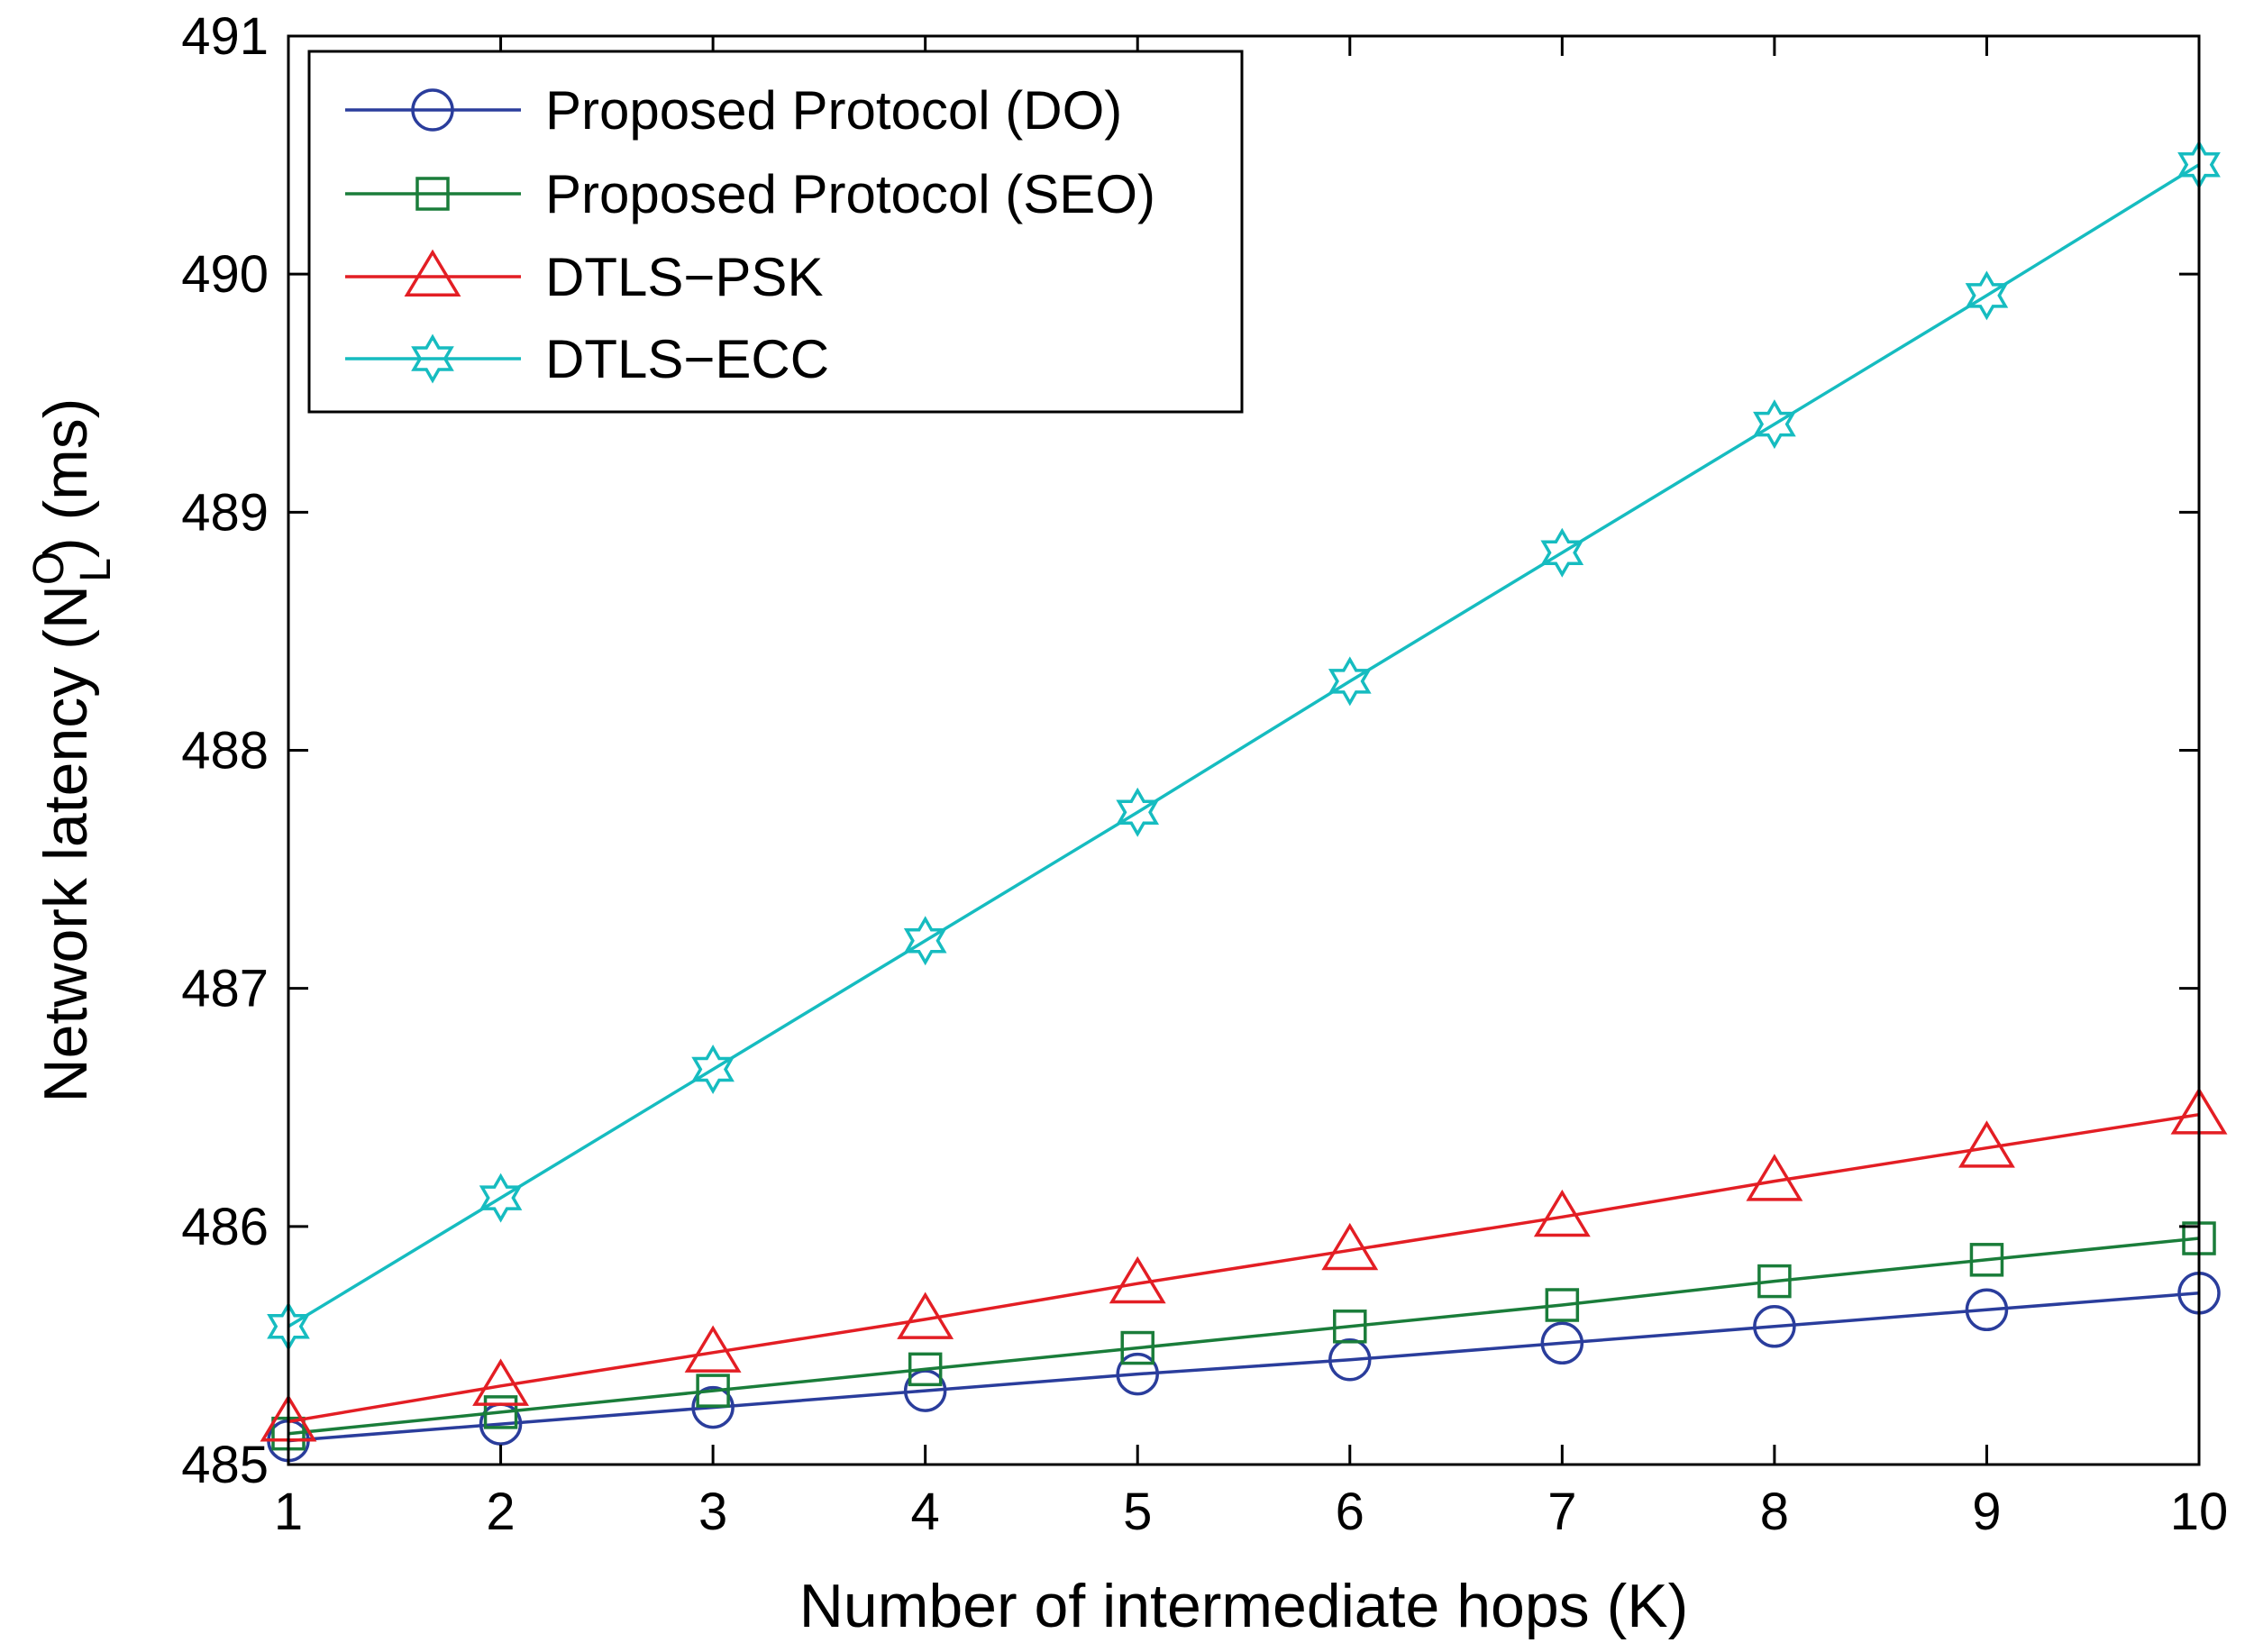 The image size is (2245, 1652). Describe the element at coordinates (66, 843) in the screenshot. I see `y-axis-title-main: Network latency (N` at that location.